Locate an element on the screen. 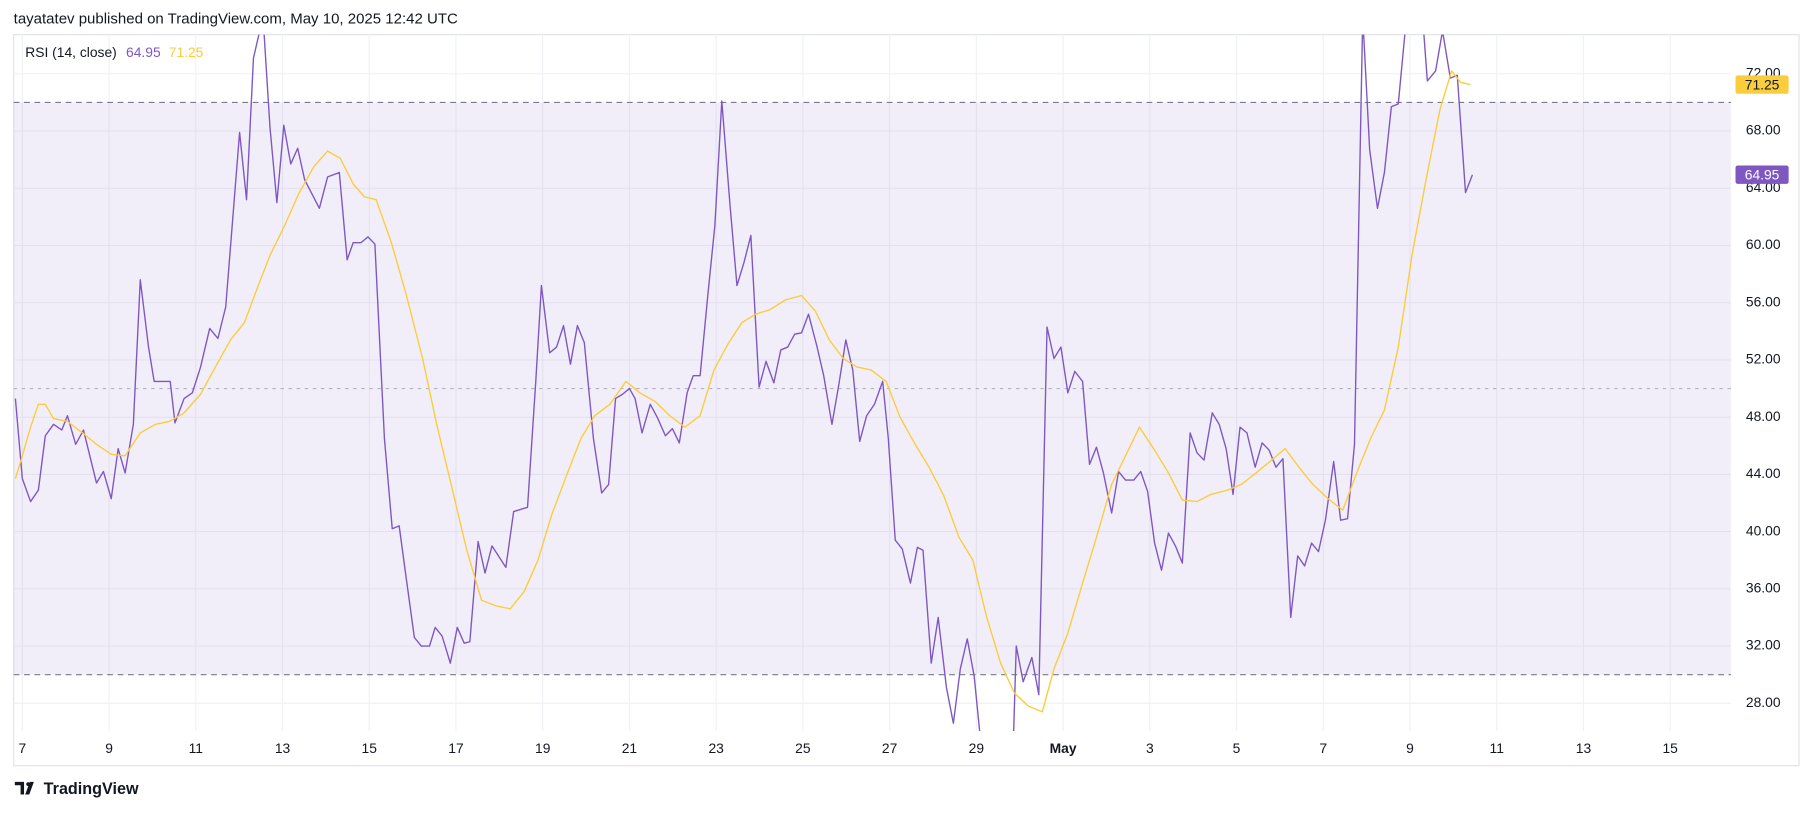  x-tick-label: 17 is located at coordinates (455, 748).